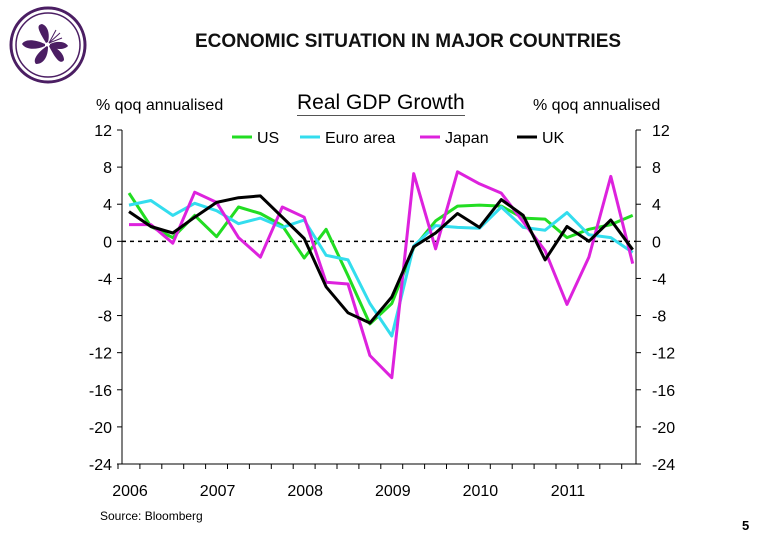 Image resolution: width=768 pixels, height=540 pixels. What do you see at coordinates (105, 317) in the screenshot?
I see `y-tick-label-left: -8` at bounding box center [105, 317].